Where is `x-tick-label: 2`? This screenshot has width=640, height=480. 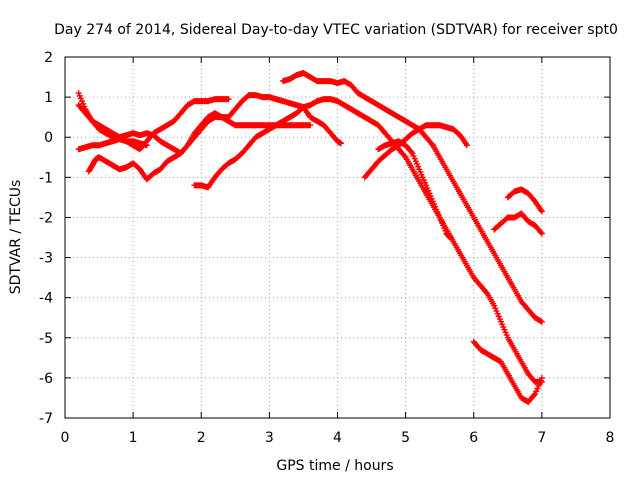
x-tick-label: 2 is located at coordinates (201, 438).